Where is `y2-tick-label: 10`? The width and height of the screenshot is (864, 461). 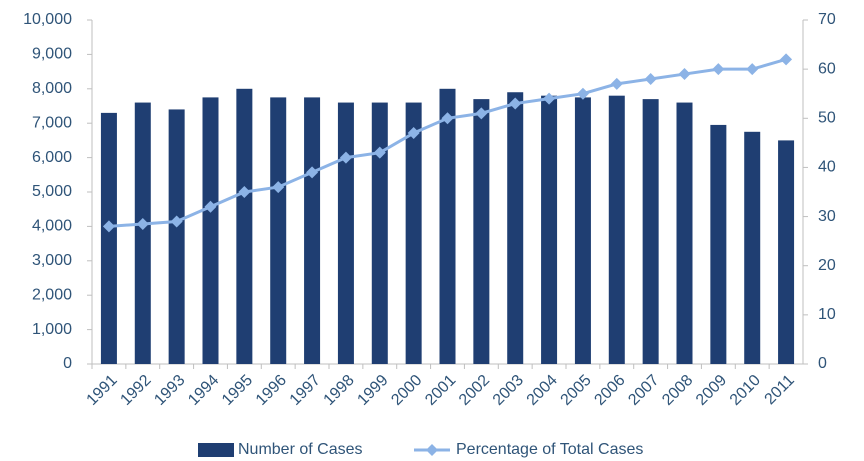 y2-tick-label: 10 is located at coordinates (827, 314).